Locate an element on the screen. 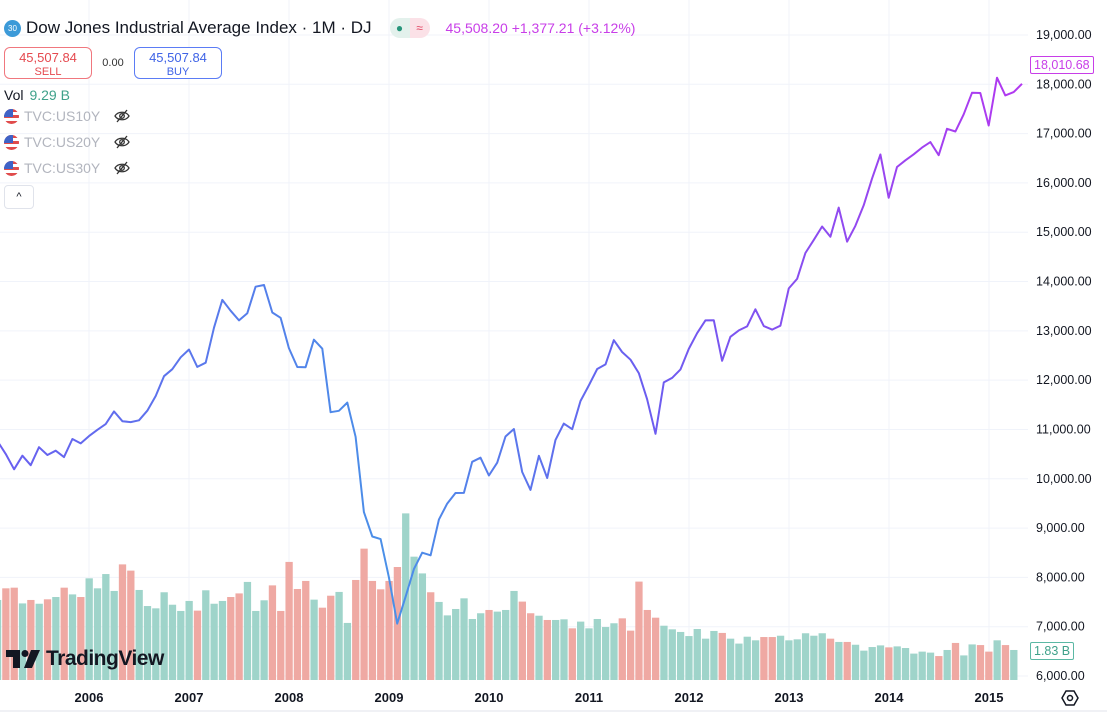 The height and width of the screenshot is (720, 1107). y-tick-label: 8,000.00 is located at coordinates (1060, 577).